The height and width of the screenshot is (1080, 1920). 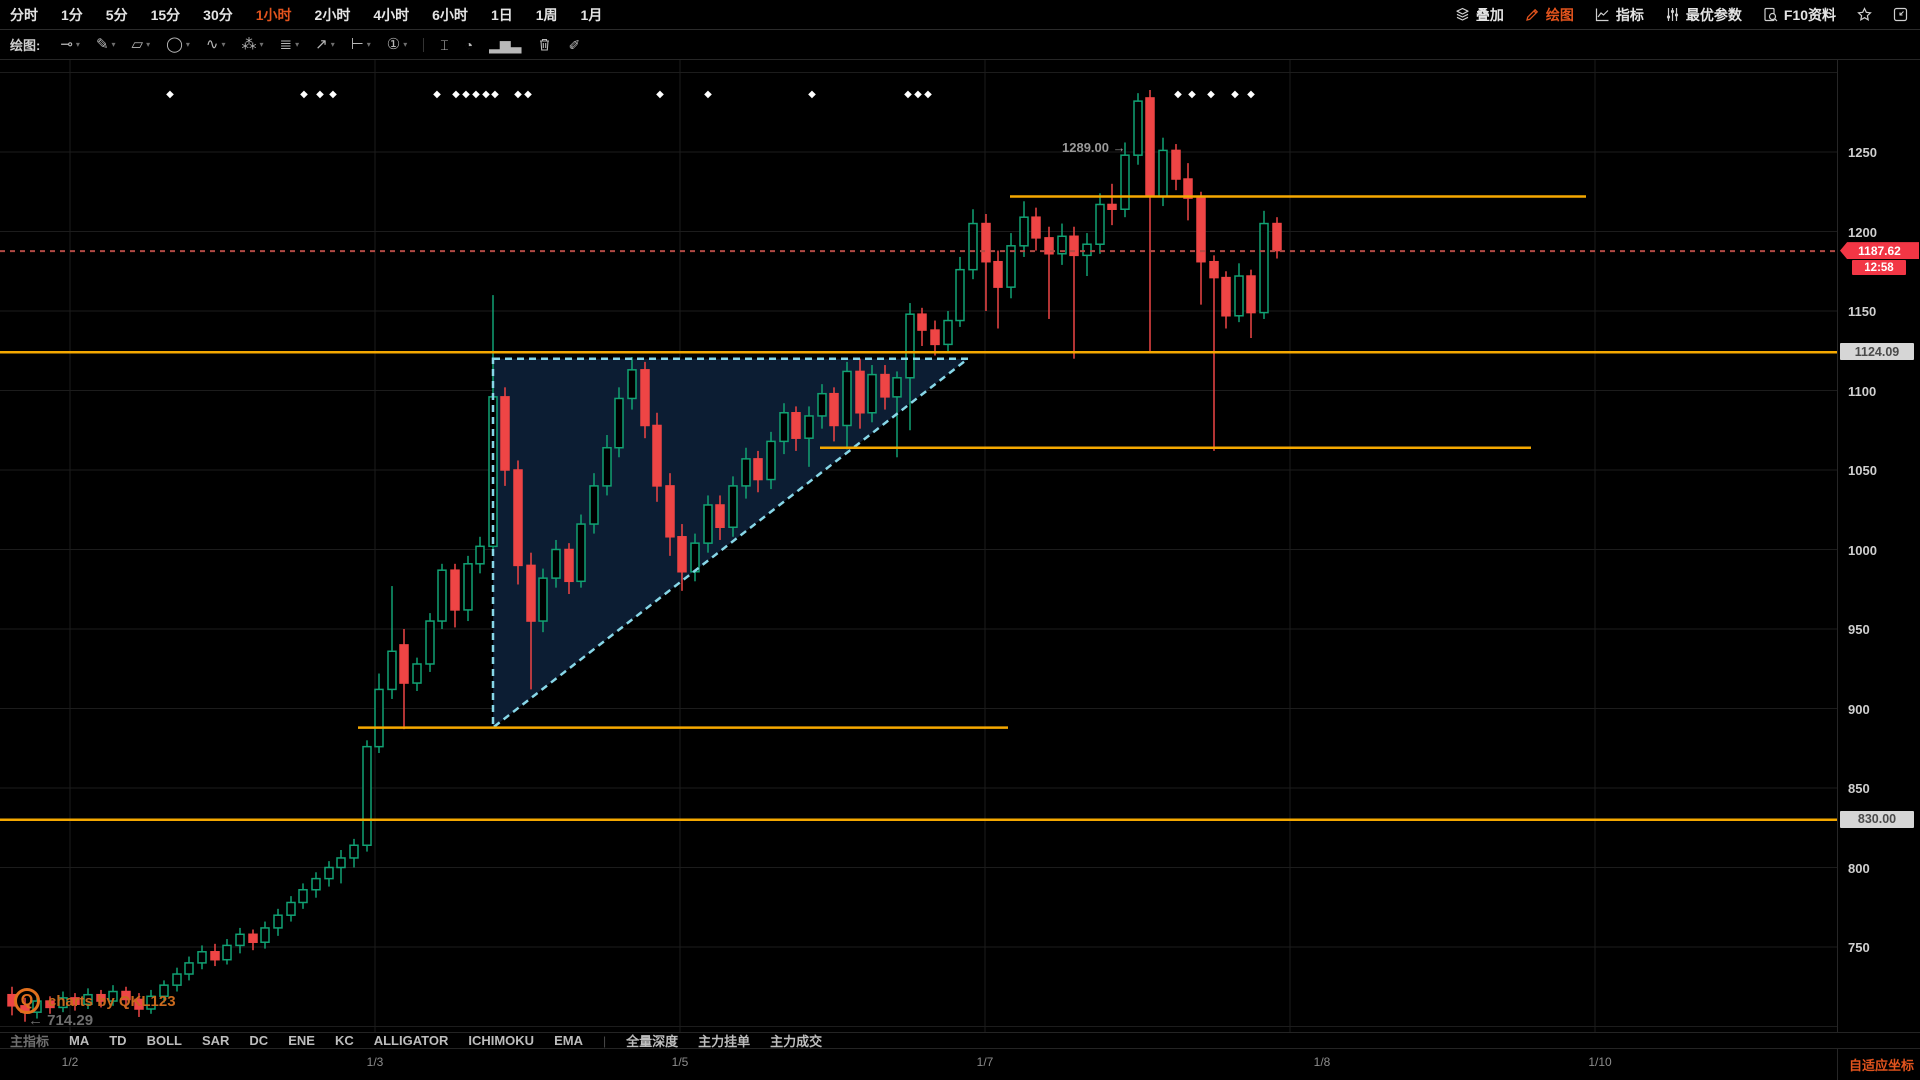 I want to click on pencil-icon, so click(x=1532, y=14).